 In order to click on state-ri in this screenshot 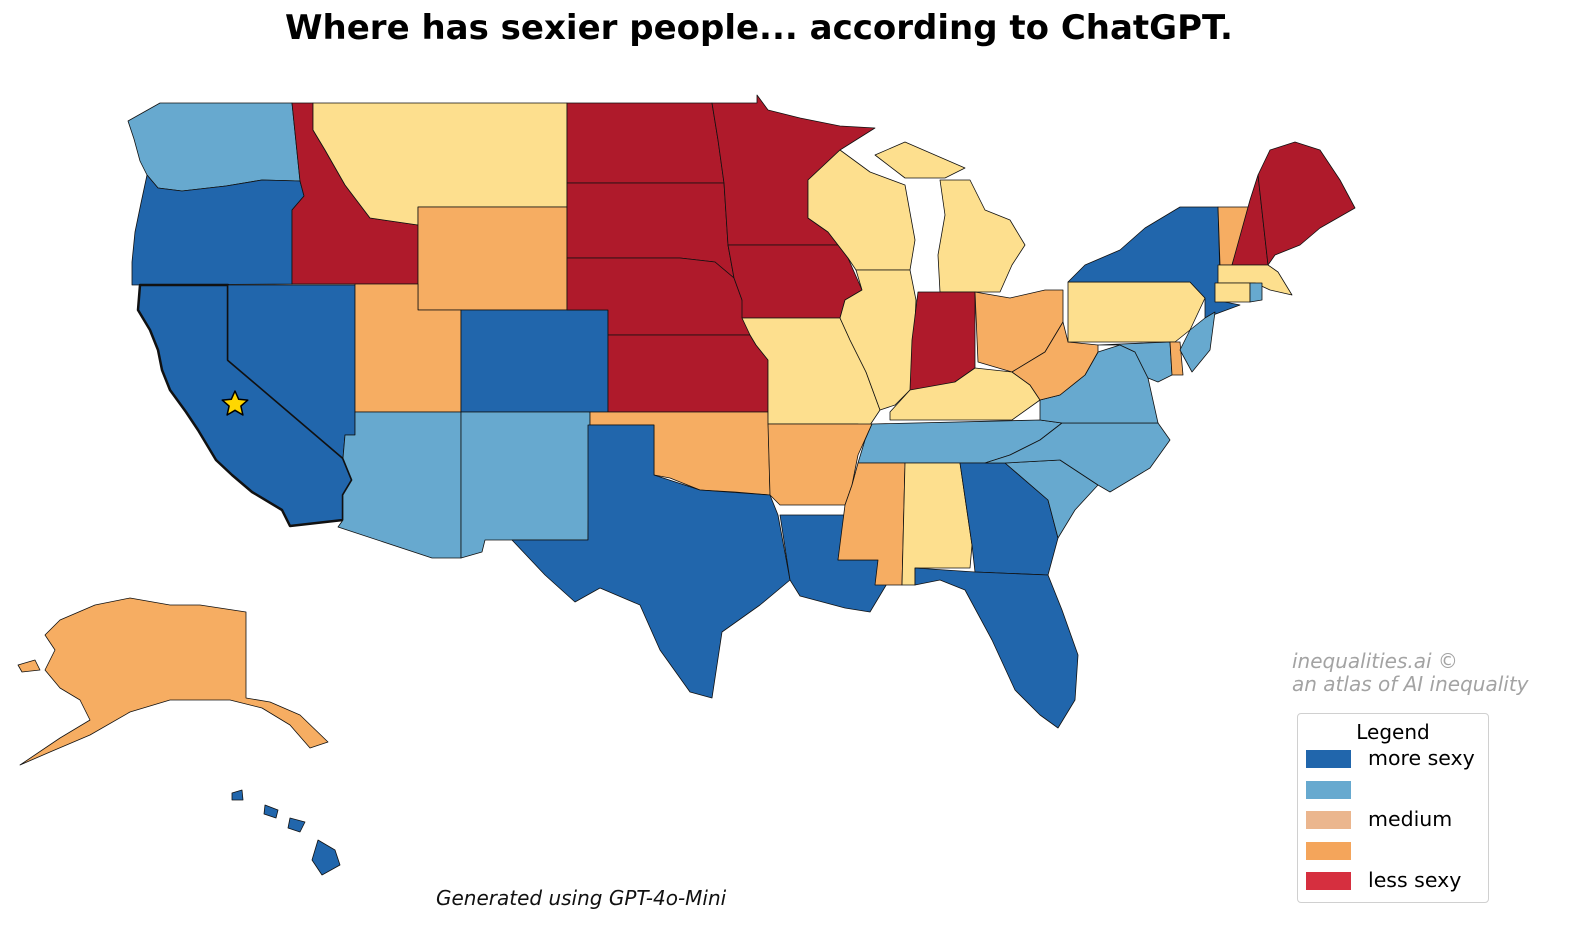, I will do `click(1256, 292)`.